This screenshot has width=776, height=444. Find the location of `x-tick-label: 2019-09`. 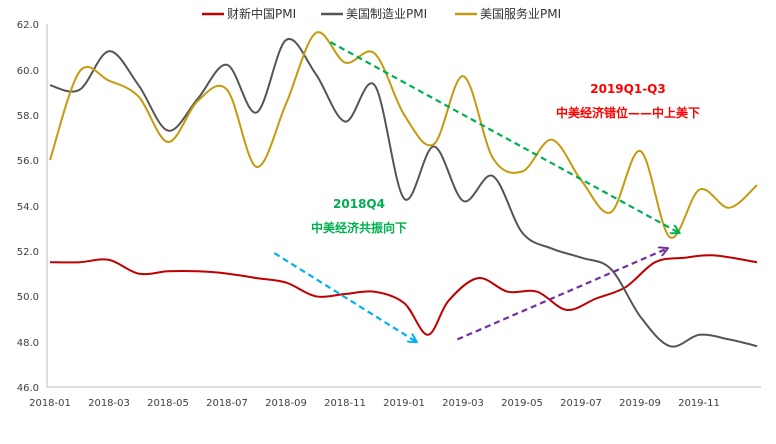

x-tick-label: 2019-09 is located at coordinates (640, 403).